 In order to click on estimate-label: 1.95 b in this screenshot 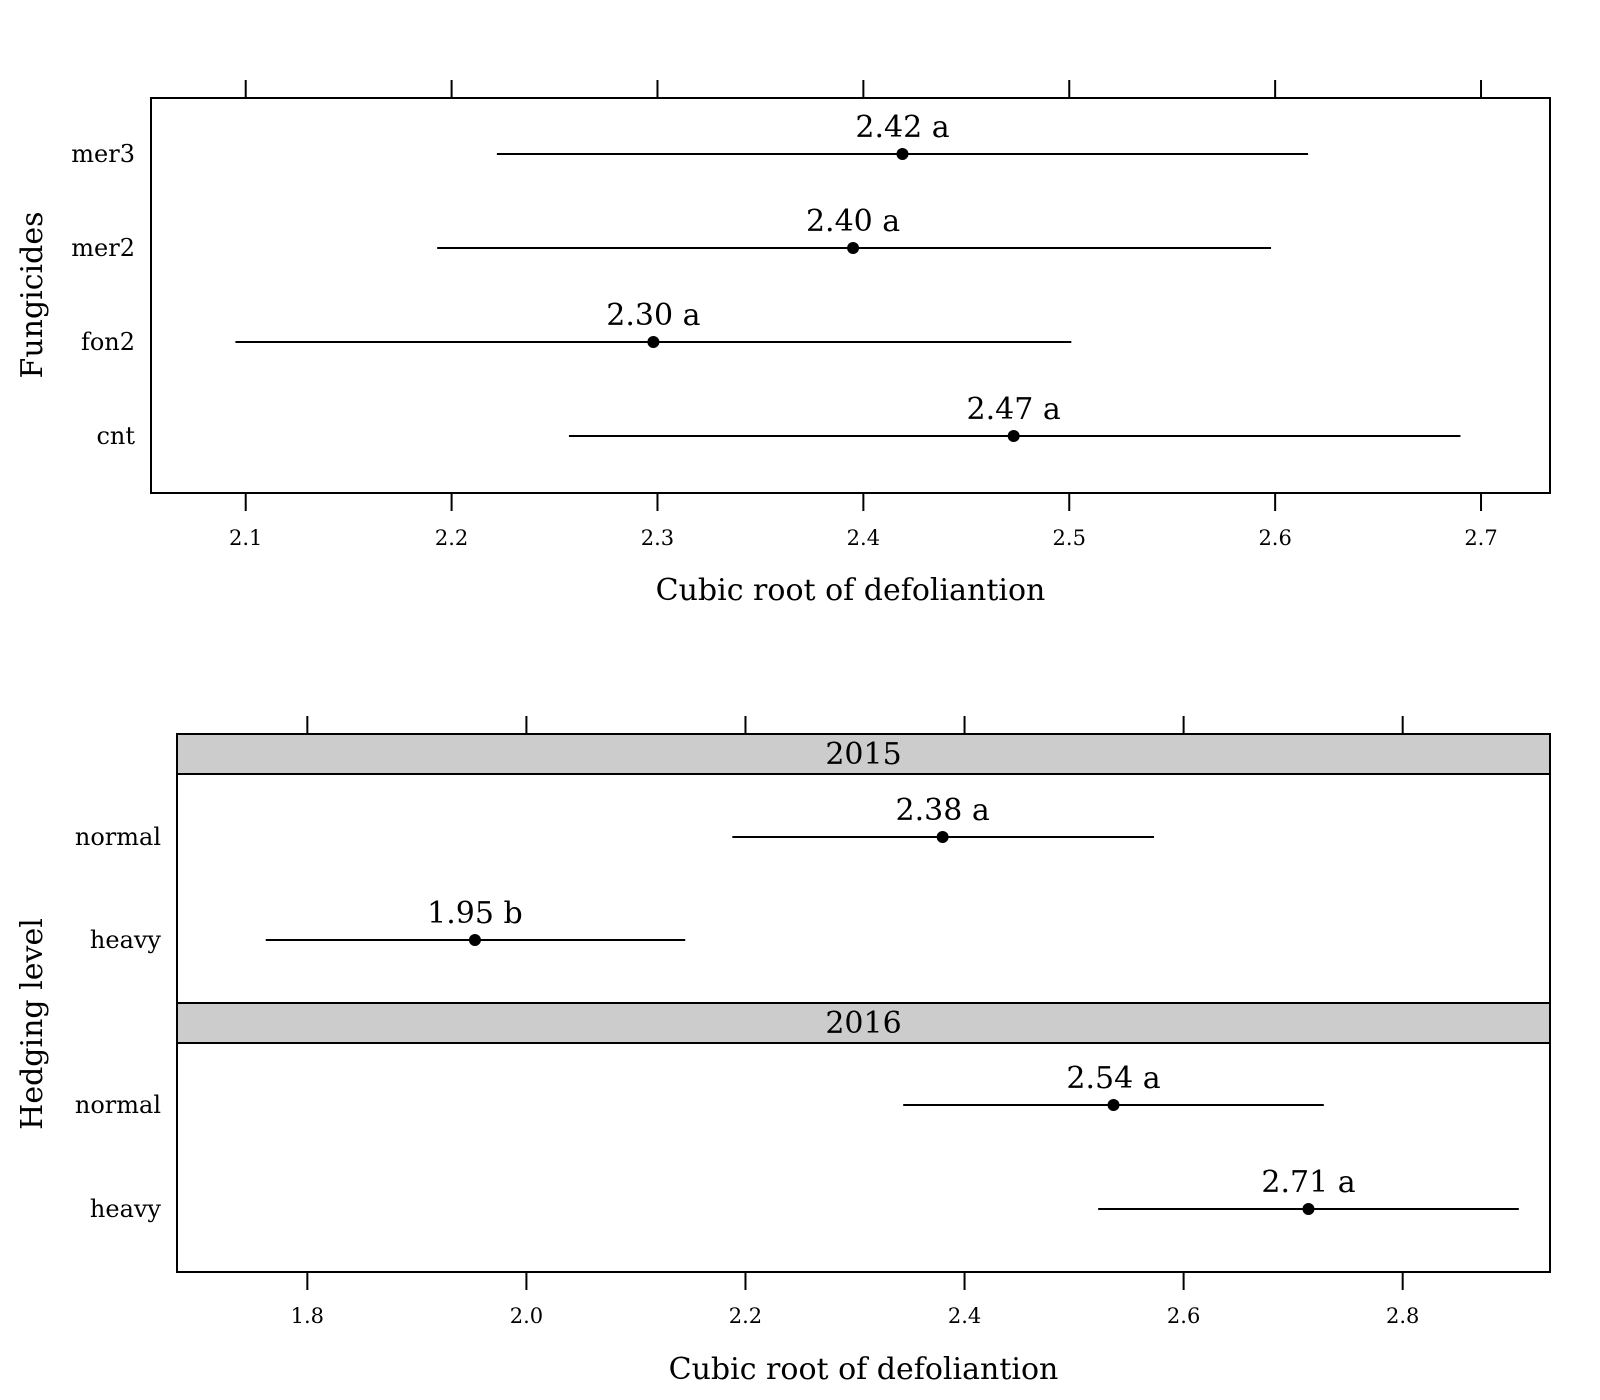, I will do `click(475, 913)`.